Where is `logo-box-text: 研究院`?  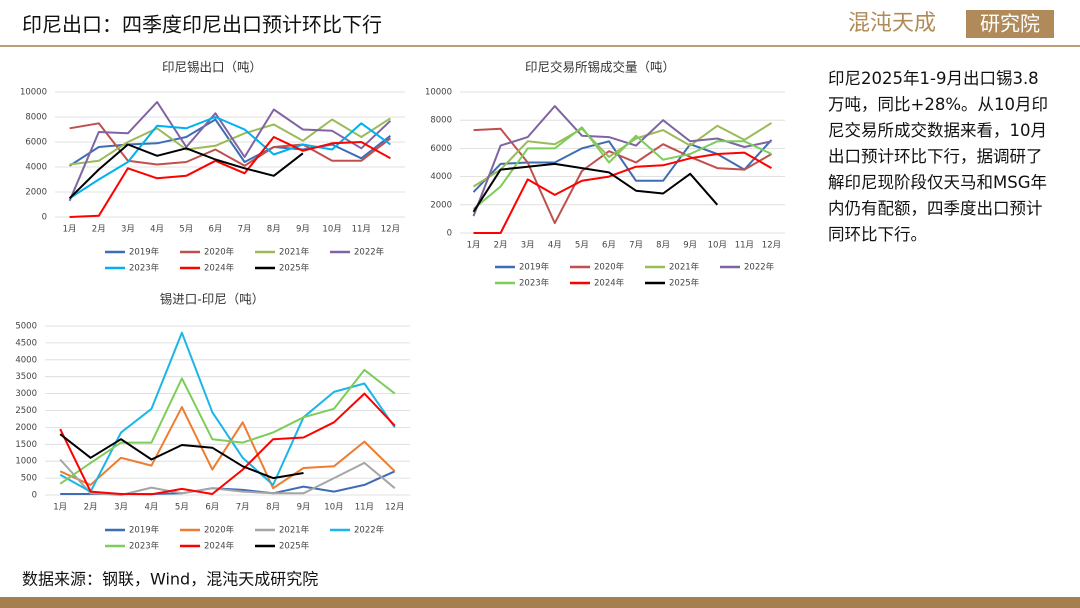 logo-box-text: 研究院 is located at coordinates (1010, 24).